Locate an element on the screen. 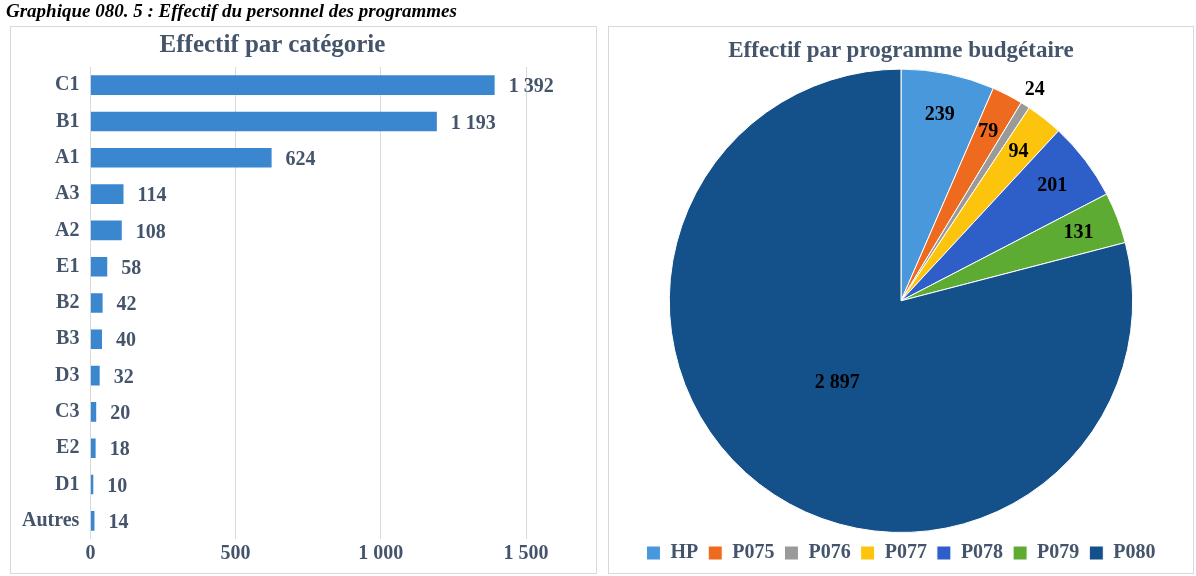  data-label: 42 is located at coordinates (126, 303).